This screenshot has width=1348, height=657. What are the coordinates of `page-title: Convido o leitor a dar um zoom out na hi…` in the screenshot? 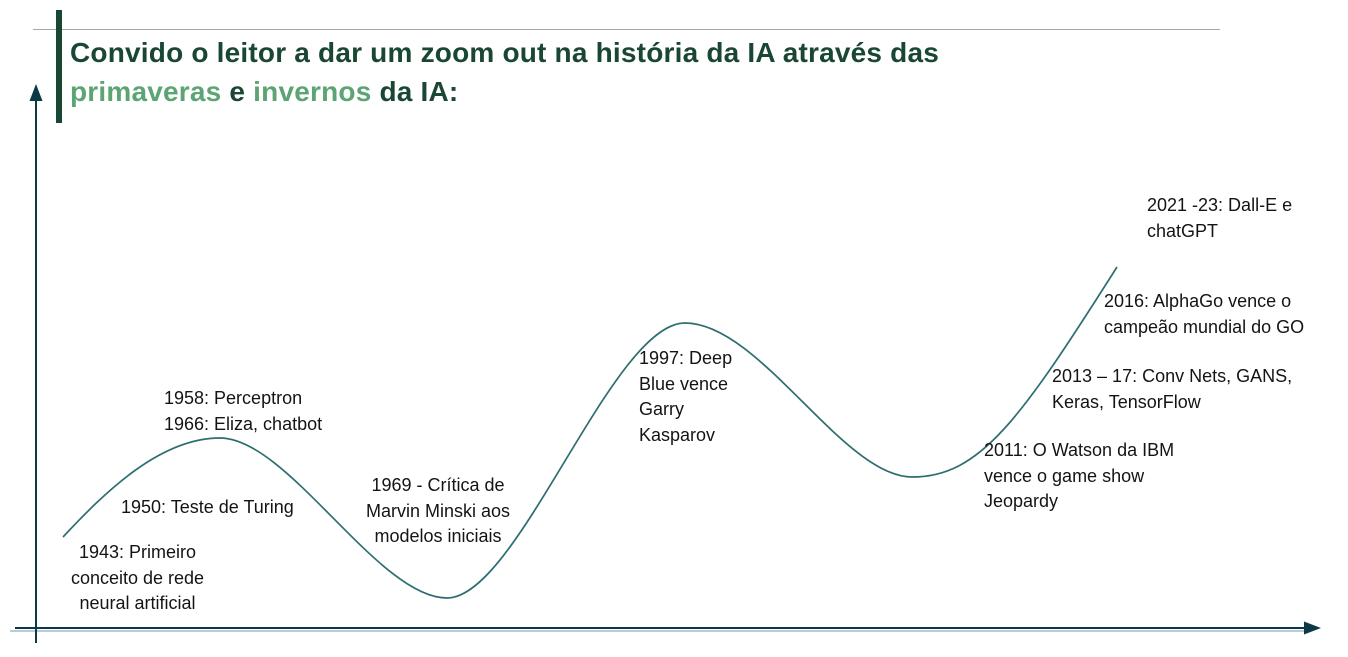 It's located at (645, 72).